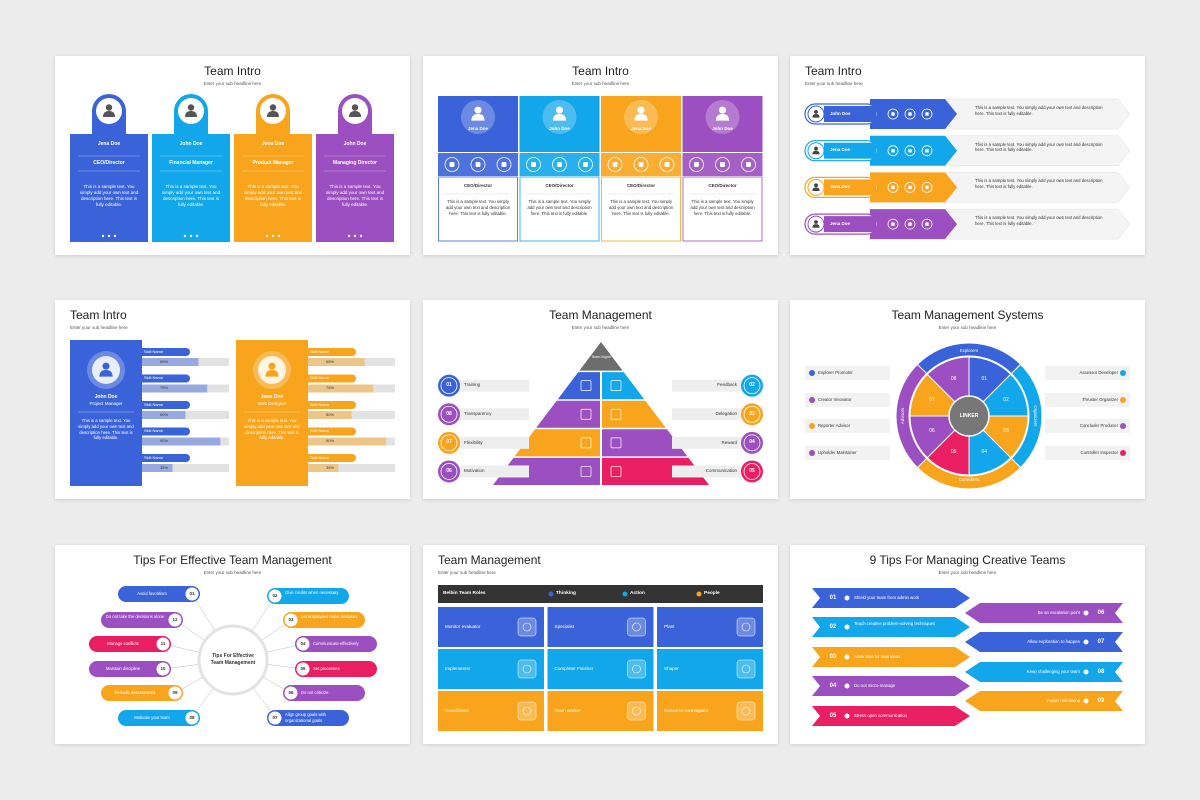 The width and height of the screenshot is (1200, 800). I want to click on social-arrow, so click(913, 224).